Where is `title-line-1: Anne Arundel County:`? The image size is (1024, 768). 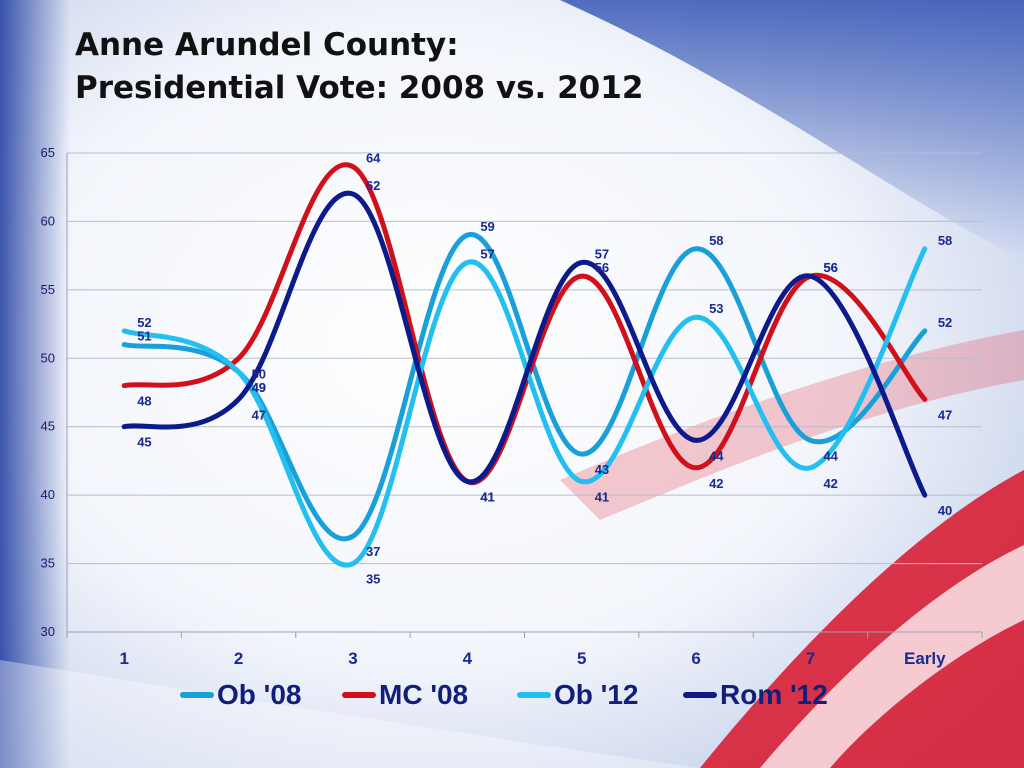
title-line-1: Anne Arundel County: is located at coordinates (267, 45).